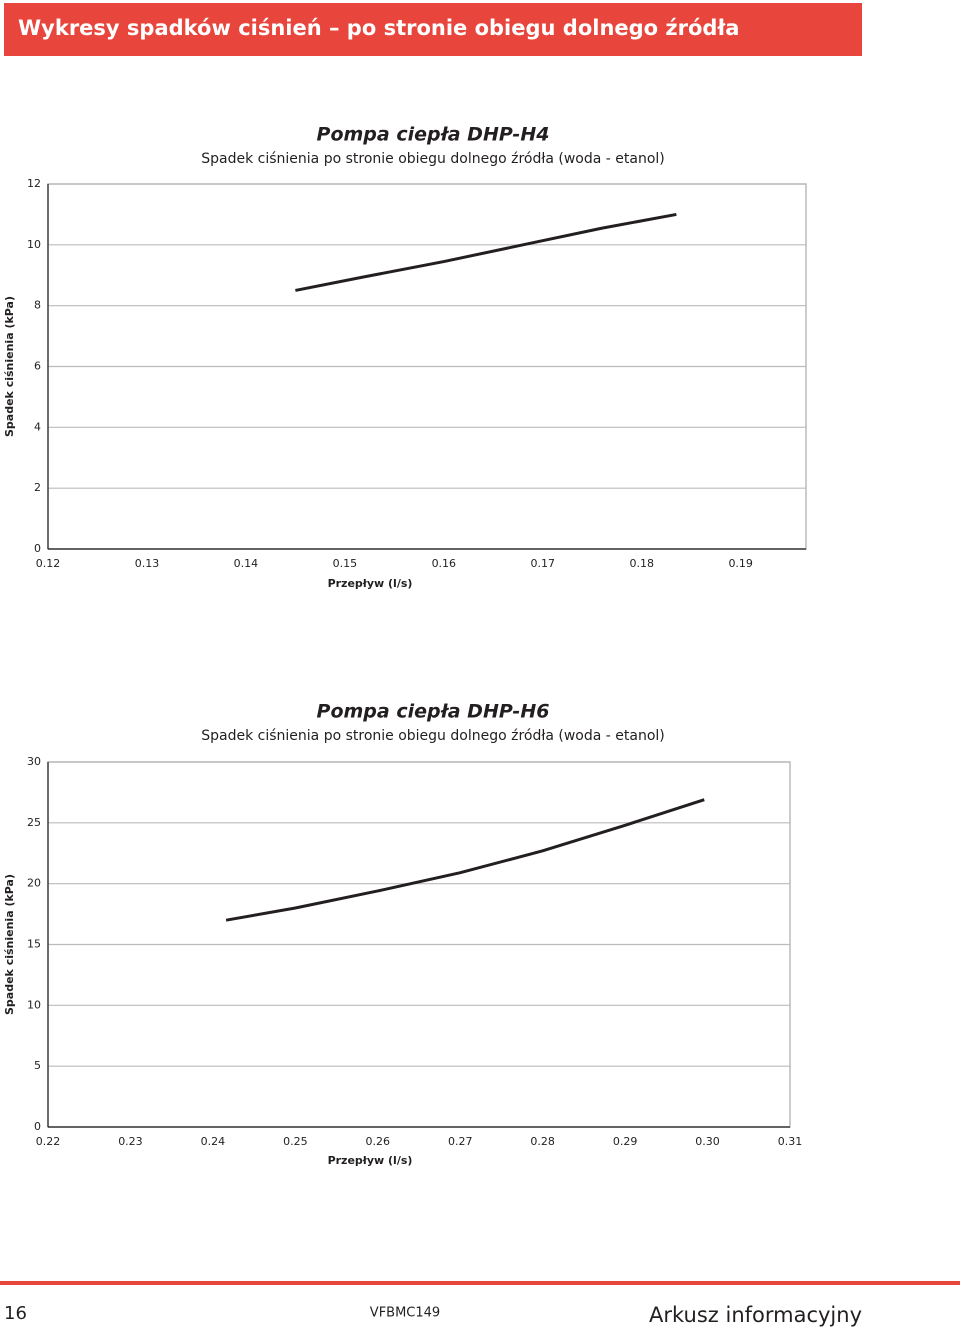  Describe the element at coordinates (433, 135) in the screenshot. I see `chart-title: Pompa ciepła DHP-H4` at that location.